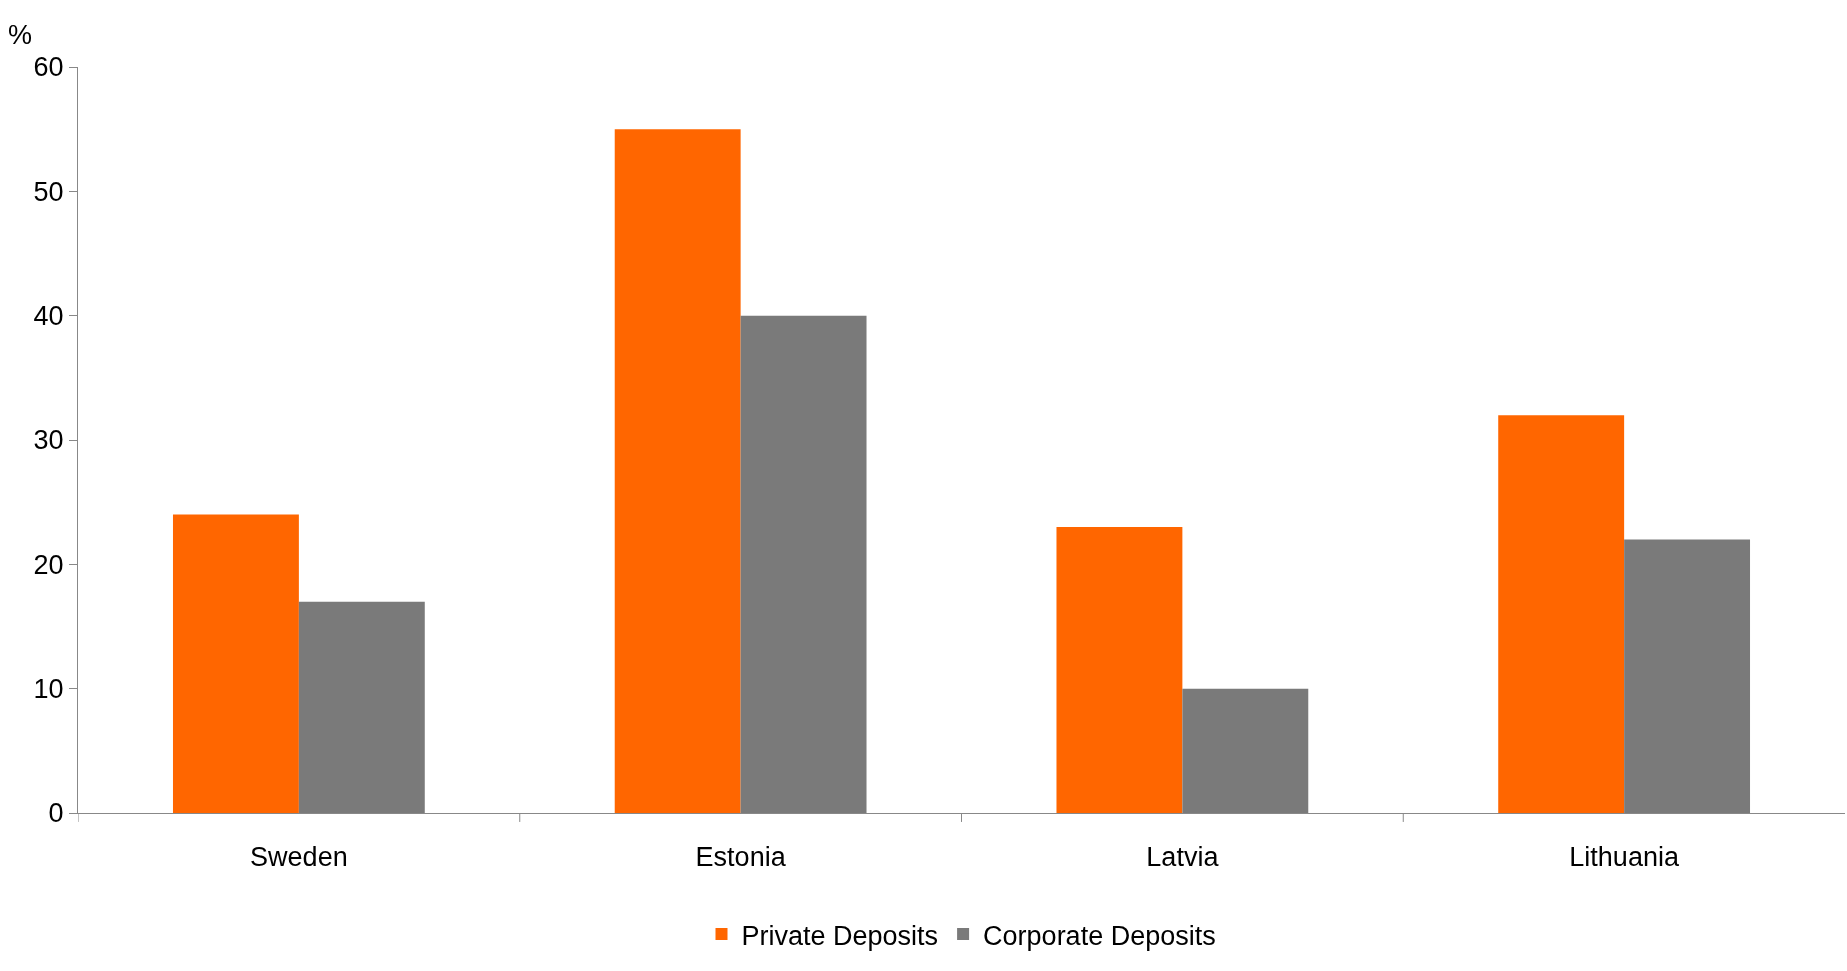 This screenshot has height=971, width=1847. What do you see at coordinates (48, 191) in the screenshot?
I see `y-tick-label: 50` at bounding box center [48, 191].